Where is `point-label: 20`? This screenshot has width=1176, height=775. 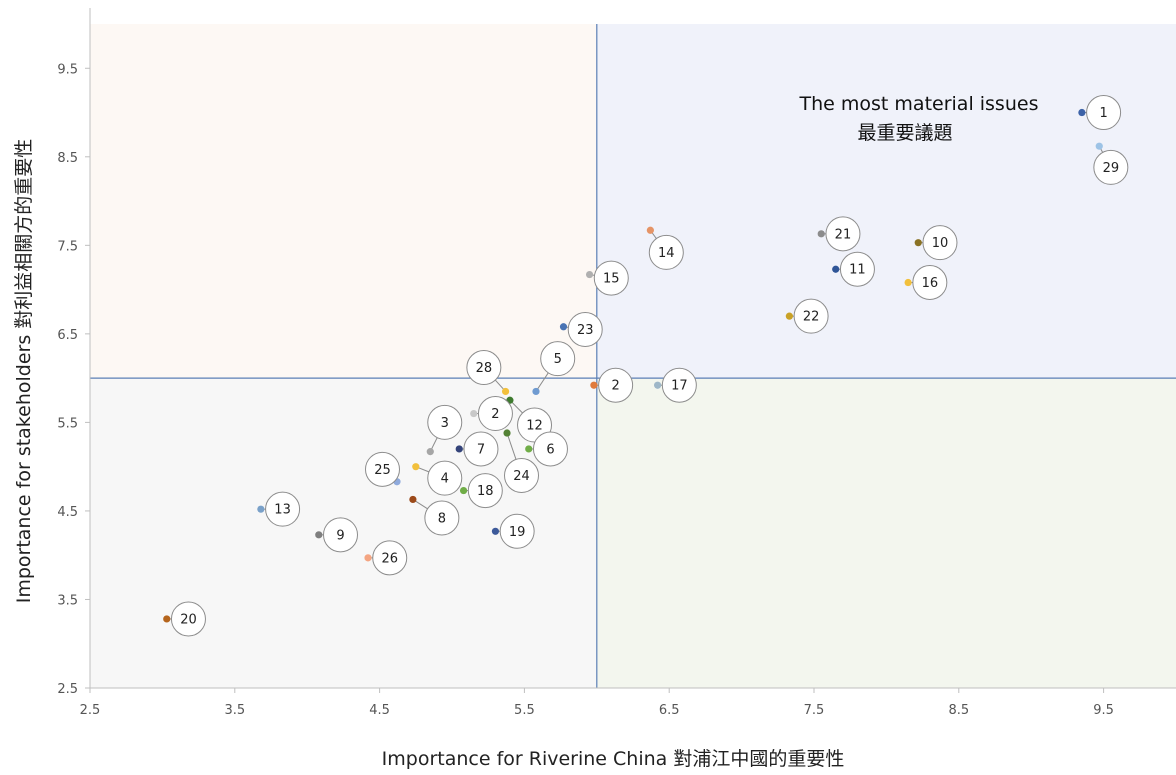 point-label: 20 is located at coordinates (188, 619).